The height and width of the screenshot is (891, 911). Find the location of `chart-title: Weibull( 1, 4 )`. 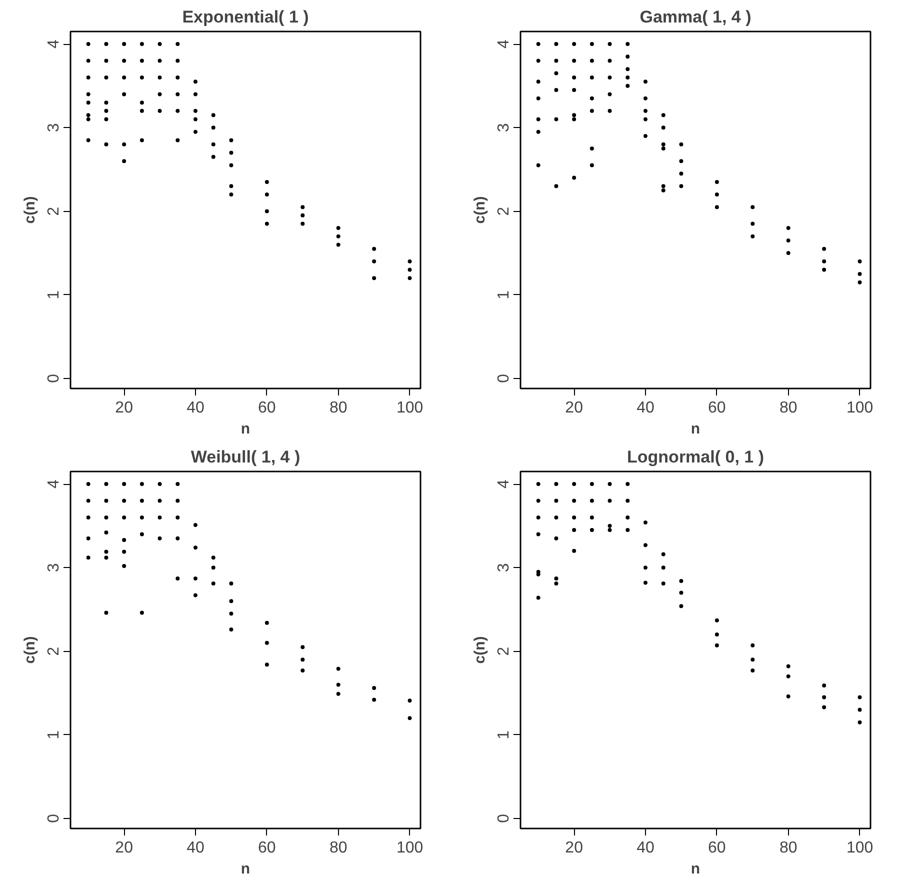

chart-title: Weibull( 1, 4 ) is located at coordinates (245, 457).